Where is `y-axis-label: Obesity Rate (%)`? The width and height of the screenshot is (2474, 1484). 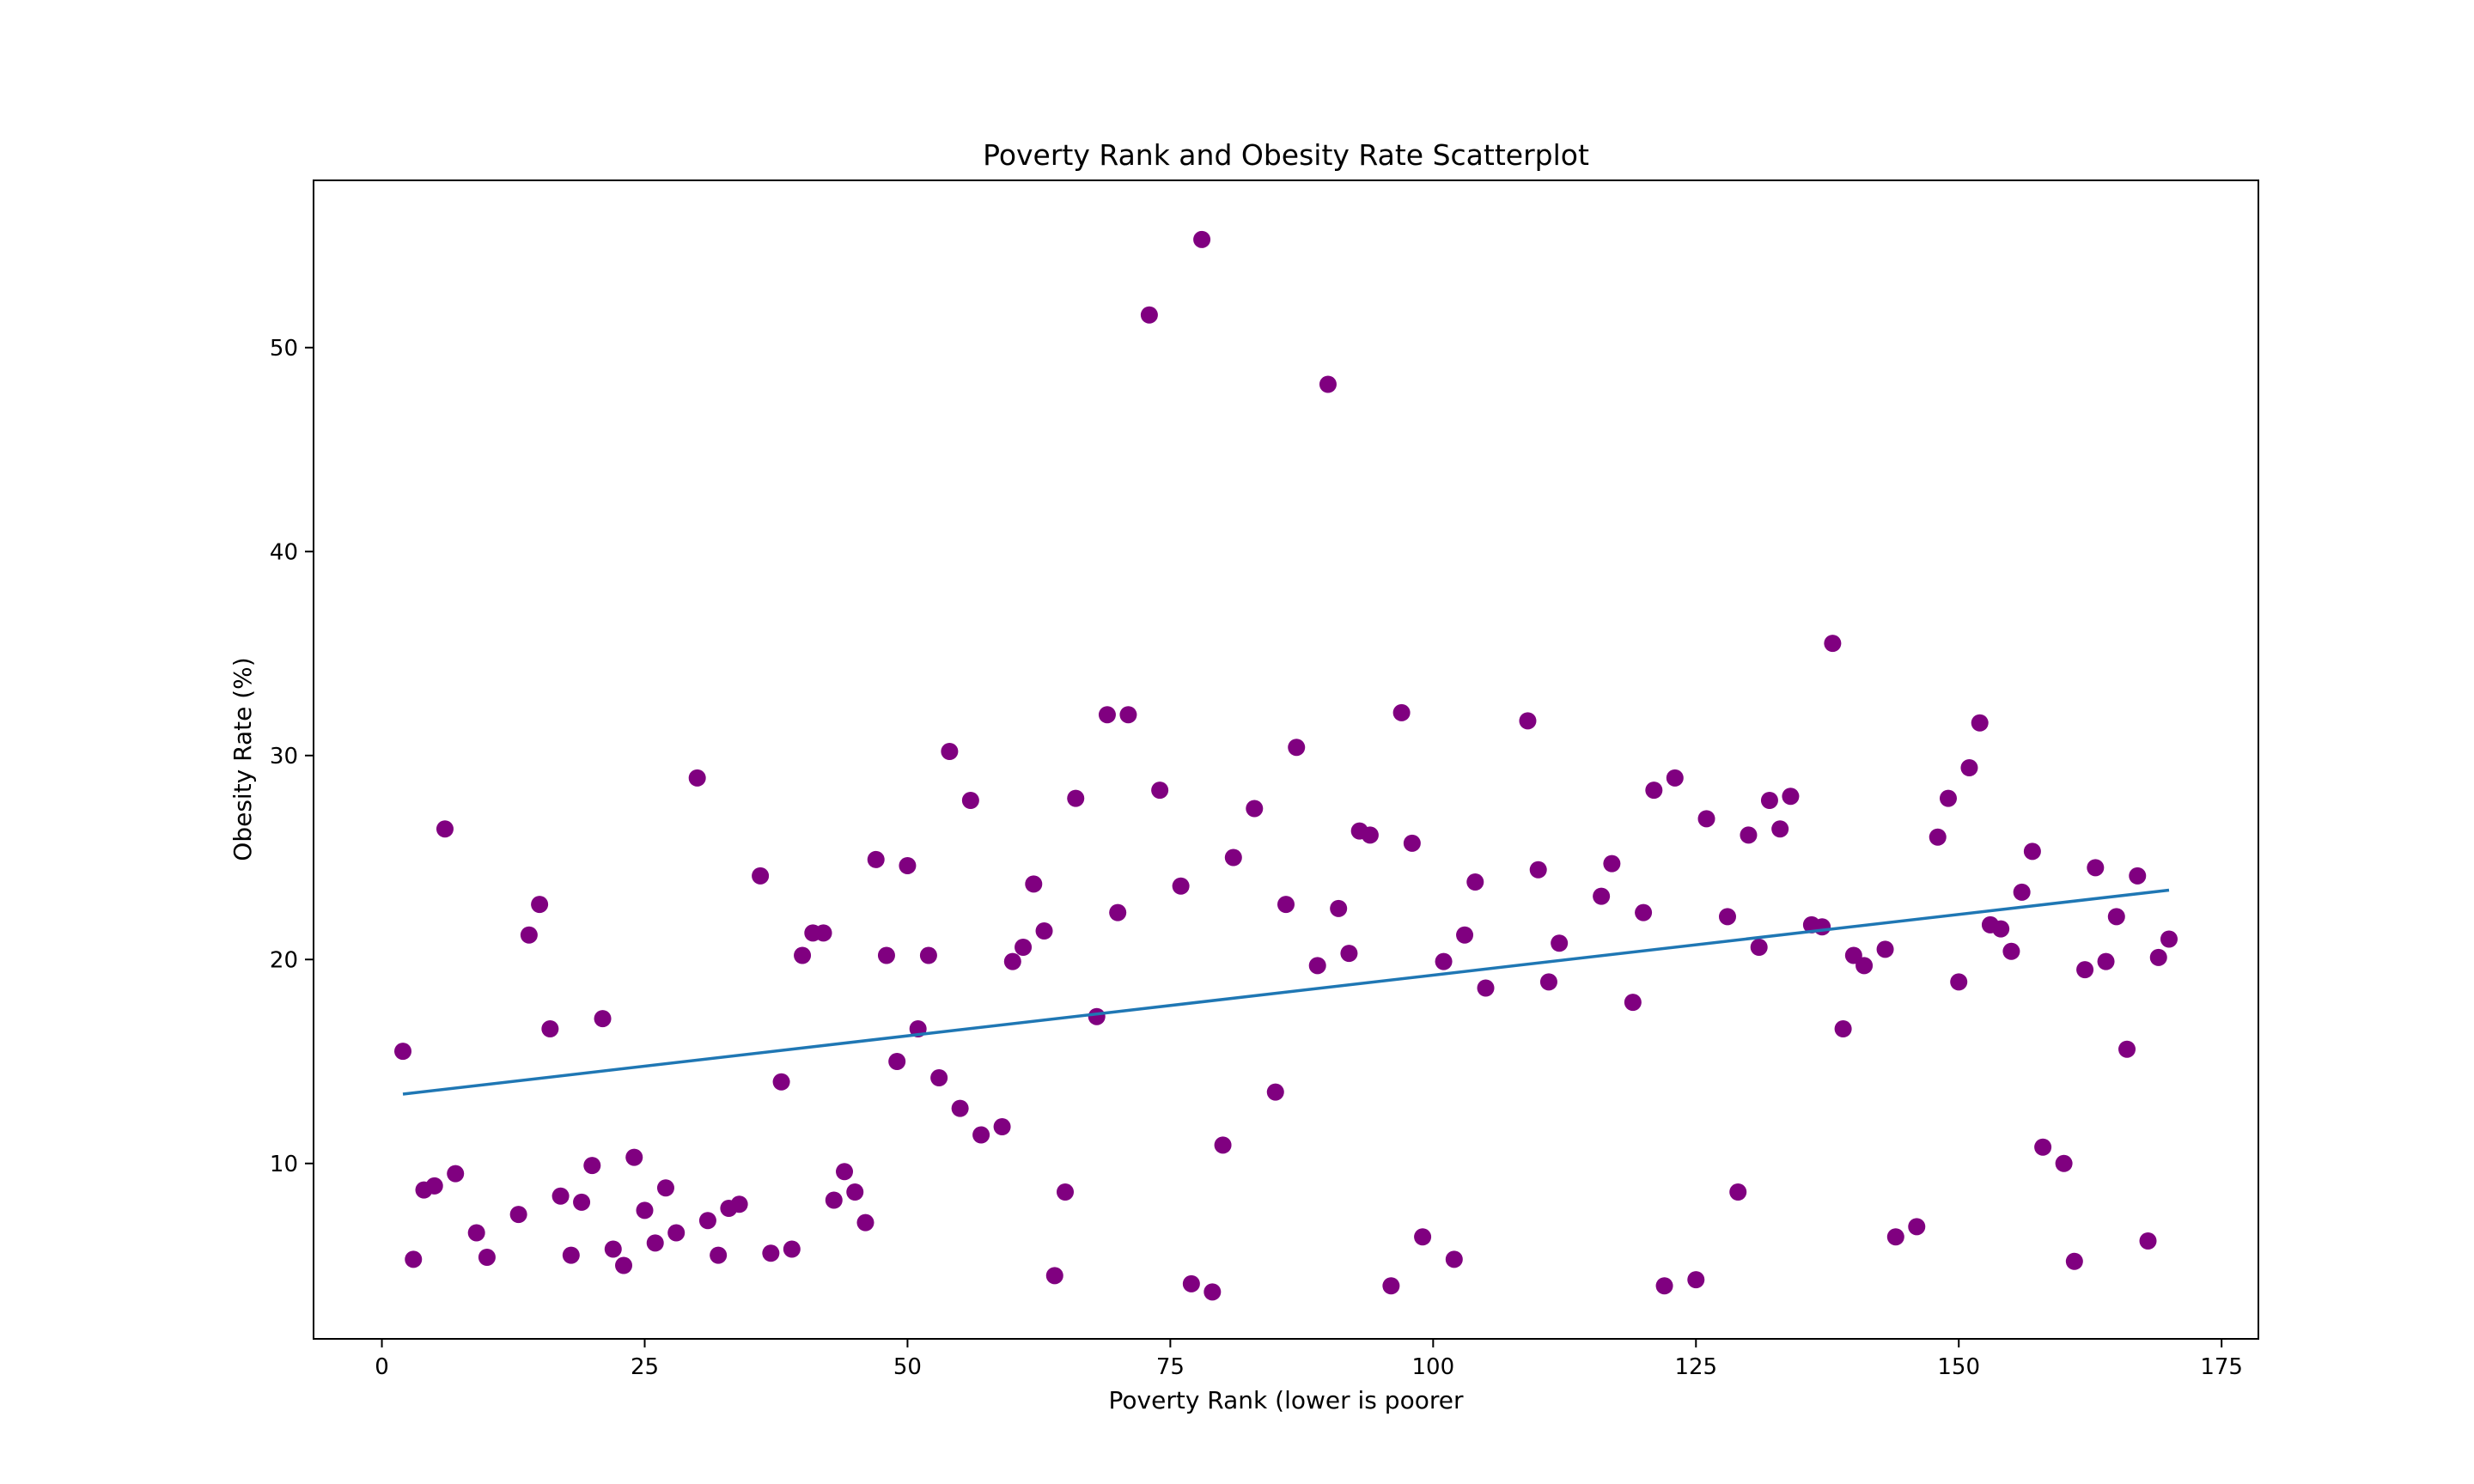
y-axis-label: Obesity Rate (%) is located at coordinates (243, 759).